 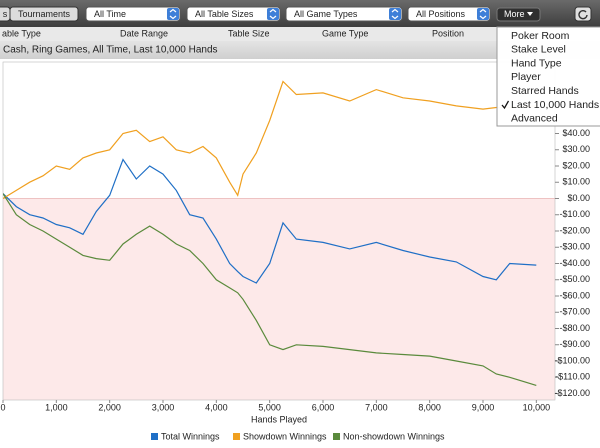 What do you see at coordinates (441, 14) in the screenshot?
I see `select-label: All Positions` at bounding box center [441, 14].